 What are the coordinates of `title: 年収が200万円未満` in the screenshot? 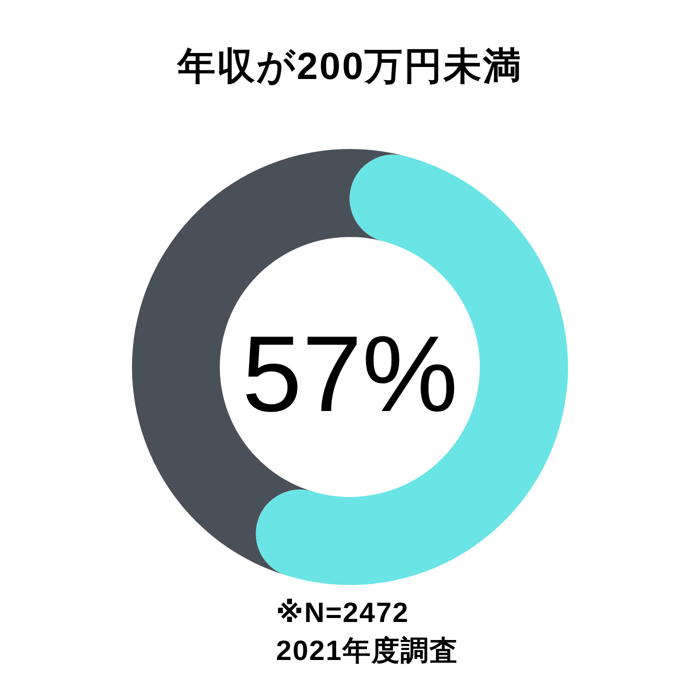 It's located at (350, 67).